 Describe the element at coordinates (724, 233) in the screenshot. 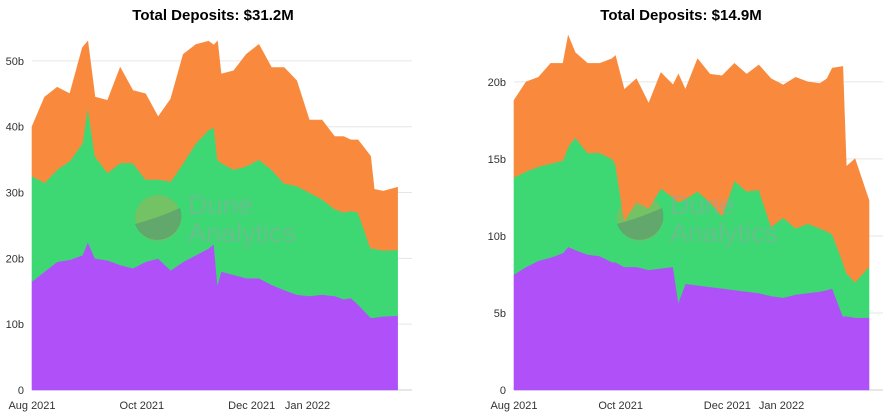

I see `chart-right-watermark-line-2: Analytics` at that location.